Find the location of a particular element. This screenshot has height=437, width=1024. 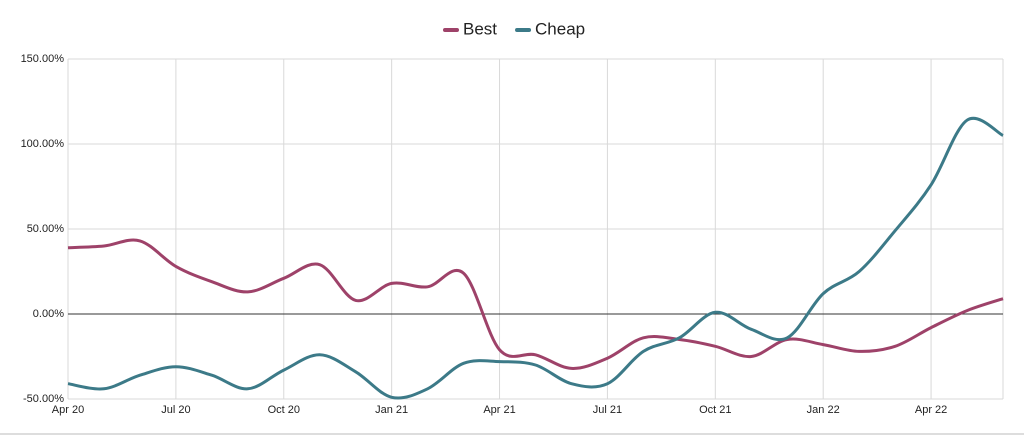

x-tick-label: Apr 20 is located at coordinates (68, 410).